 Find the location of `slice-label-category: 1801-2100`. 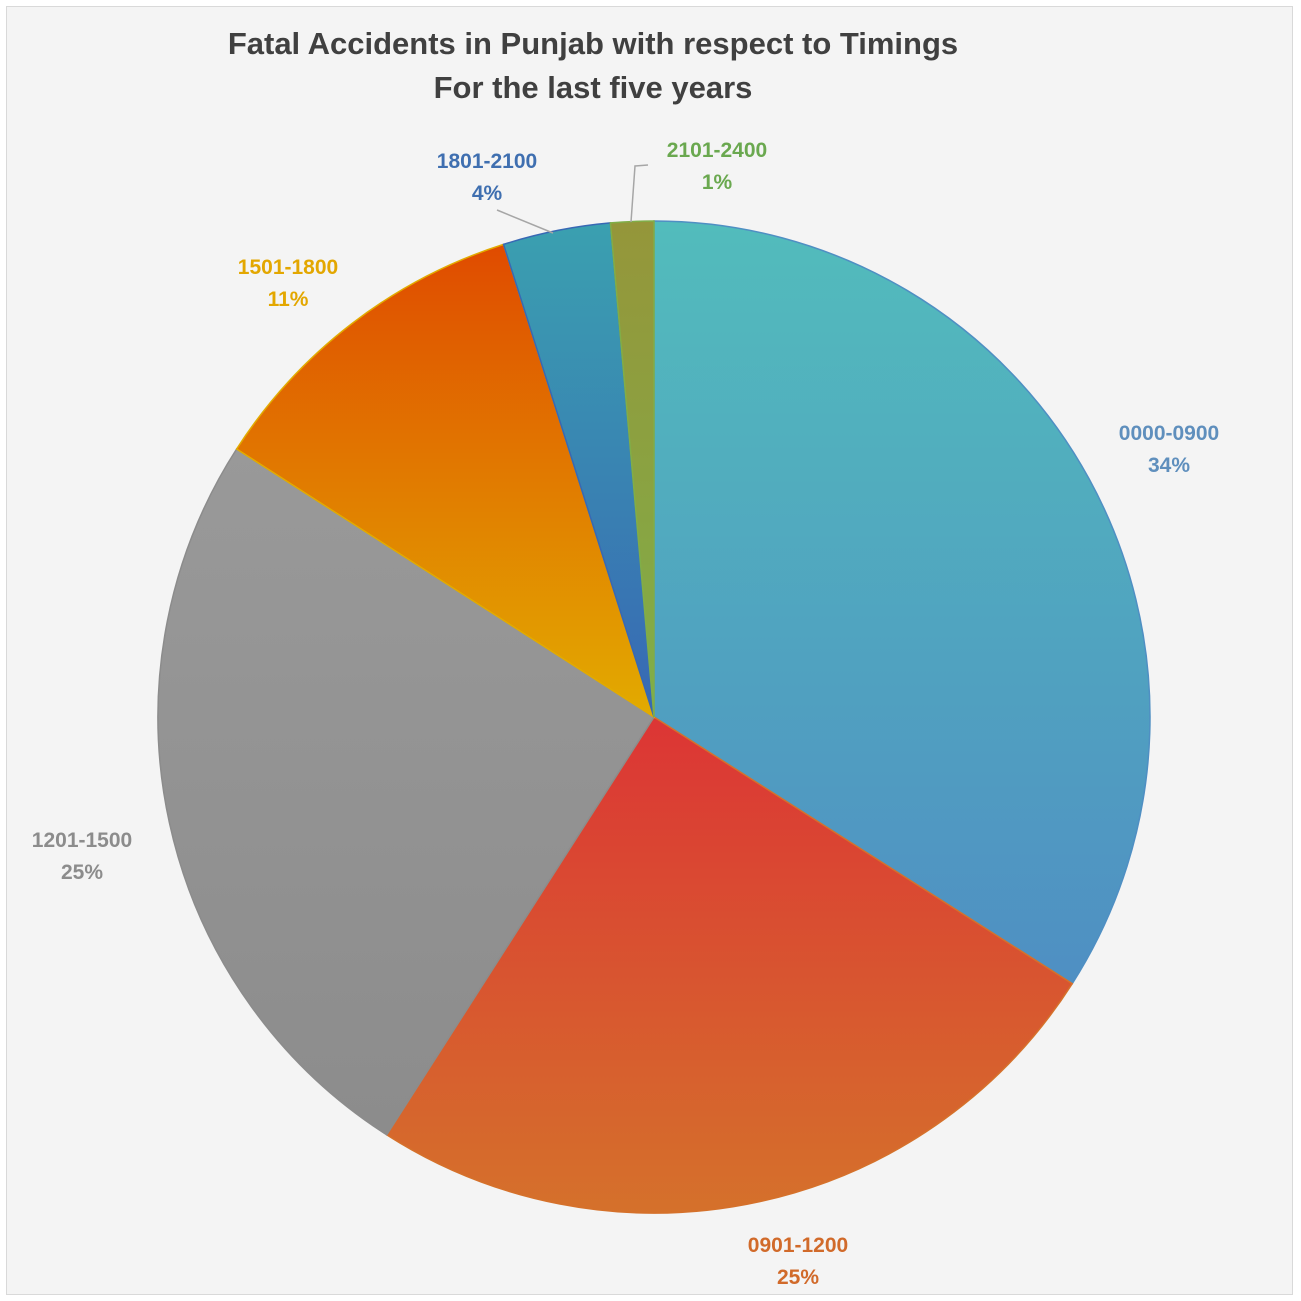

slice-label-category: 1801-2100 is located at coordinates (487, 161).